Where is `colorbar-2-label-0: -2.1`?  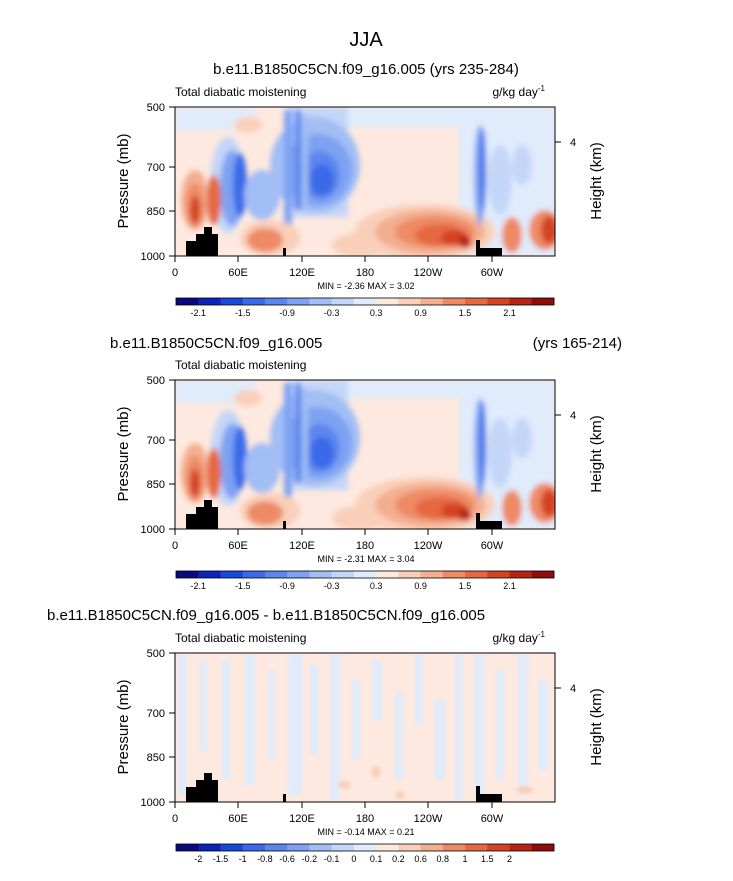 colorbar-2-label-0: -2.1 is located at coordinates (198, 586).